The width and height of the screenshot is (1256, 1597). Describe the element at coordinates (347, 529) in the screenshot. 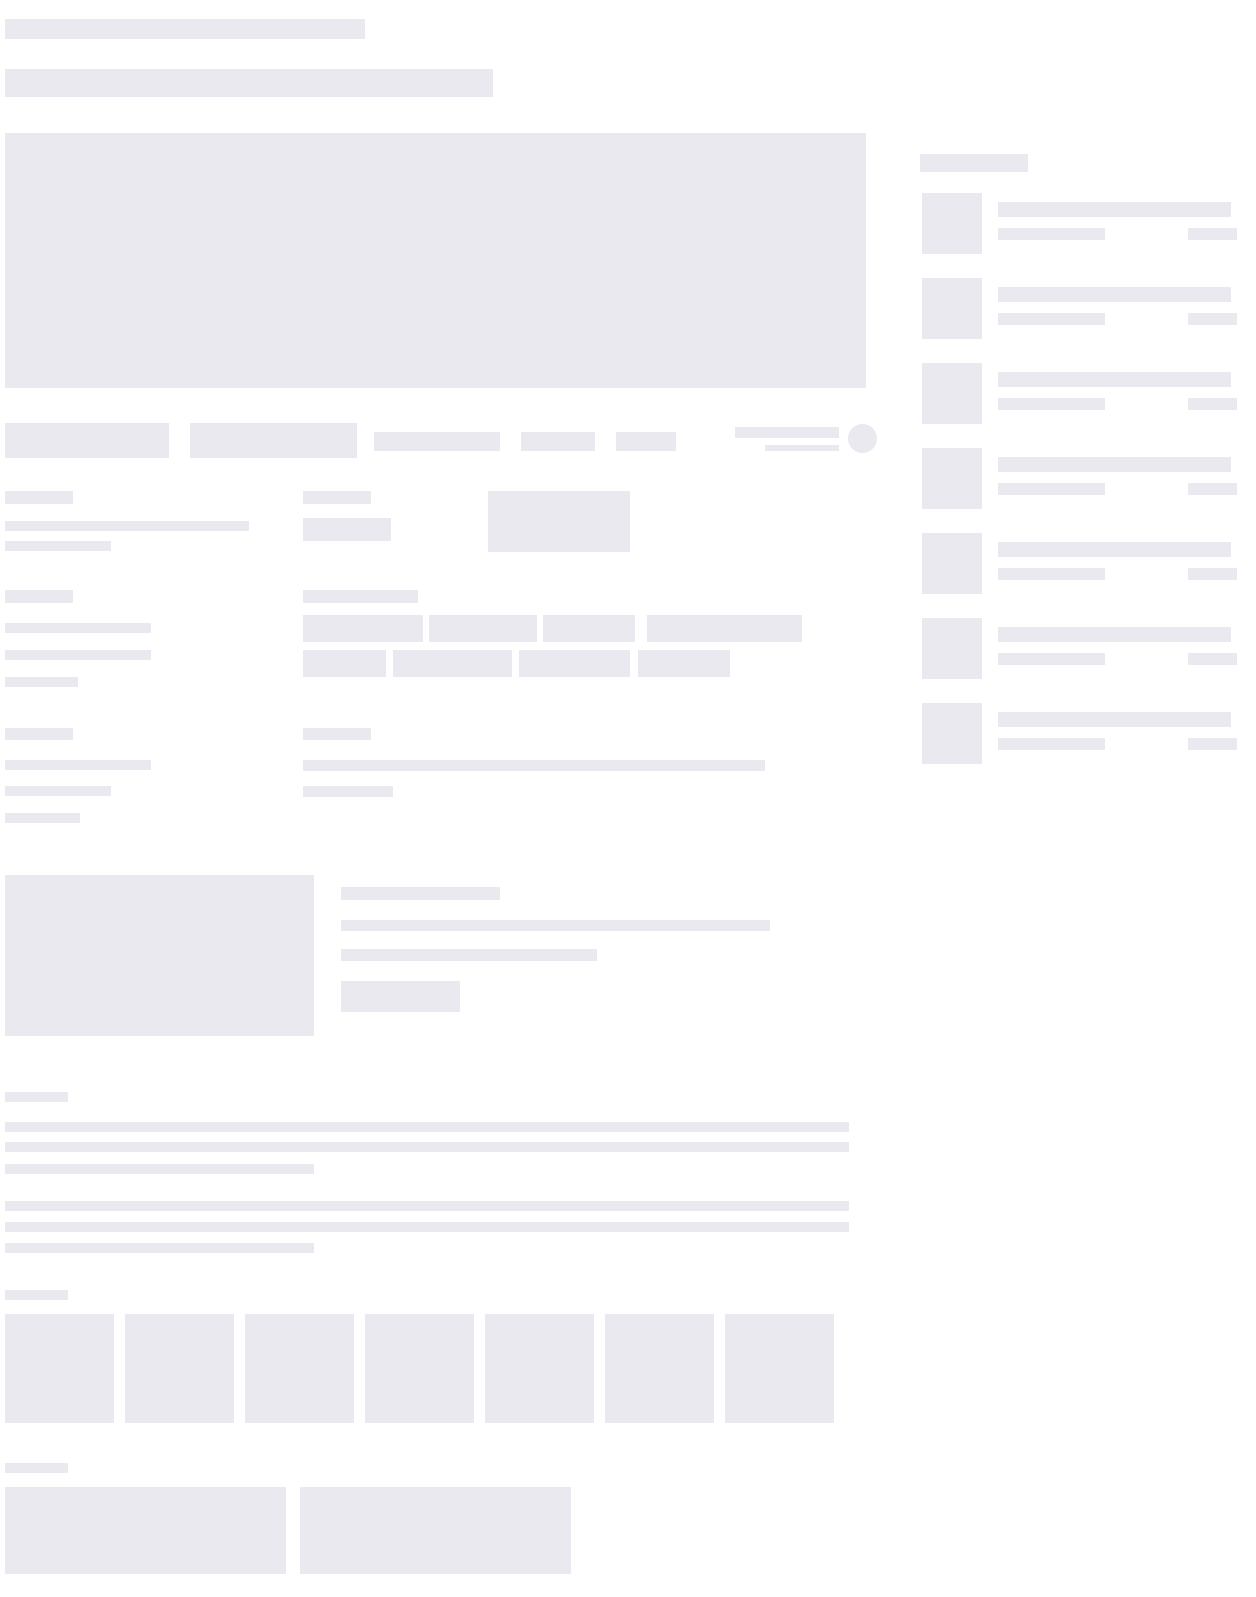

I see `section-a-mid-value-placeholder` at that location.